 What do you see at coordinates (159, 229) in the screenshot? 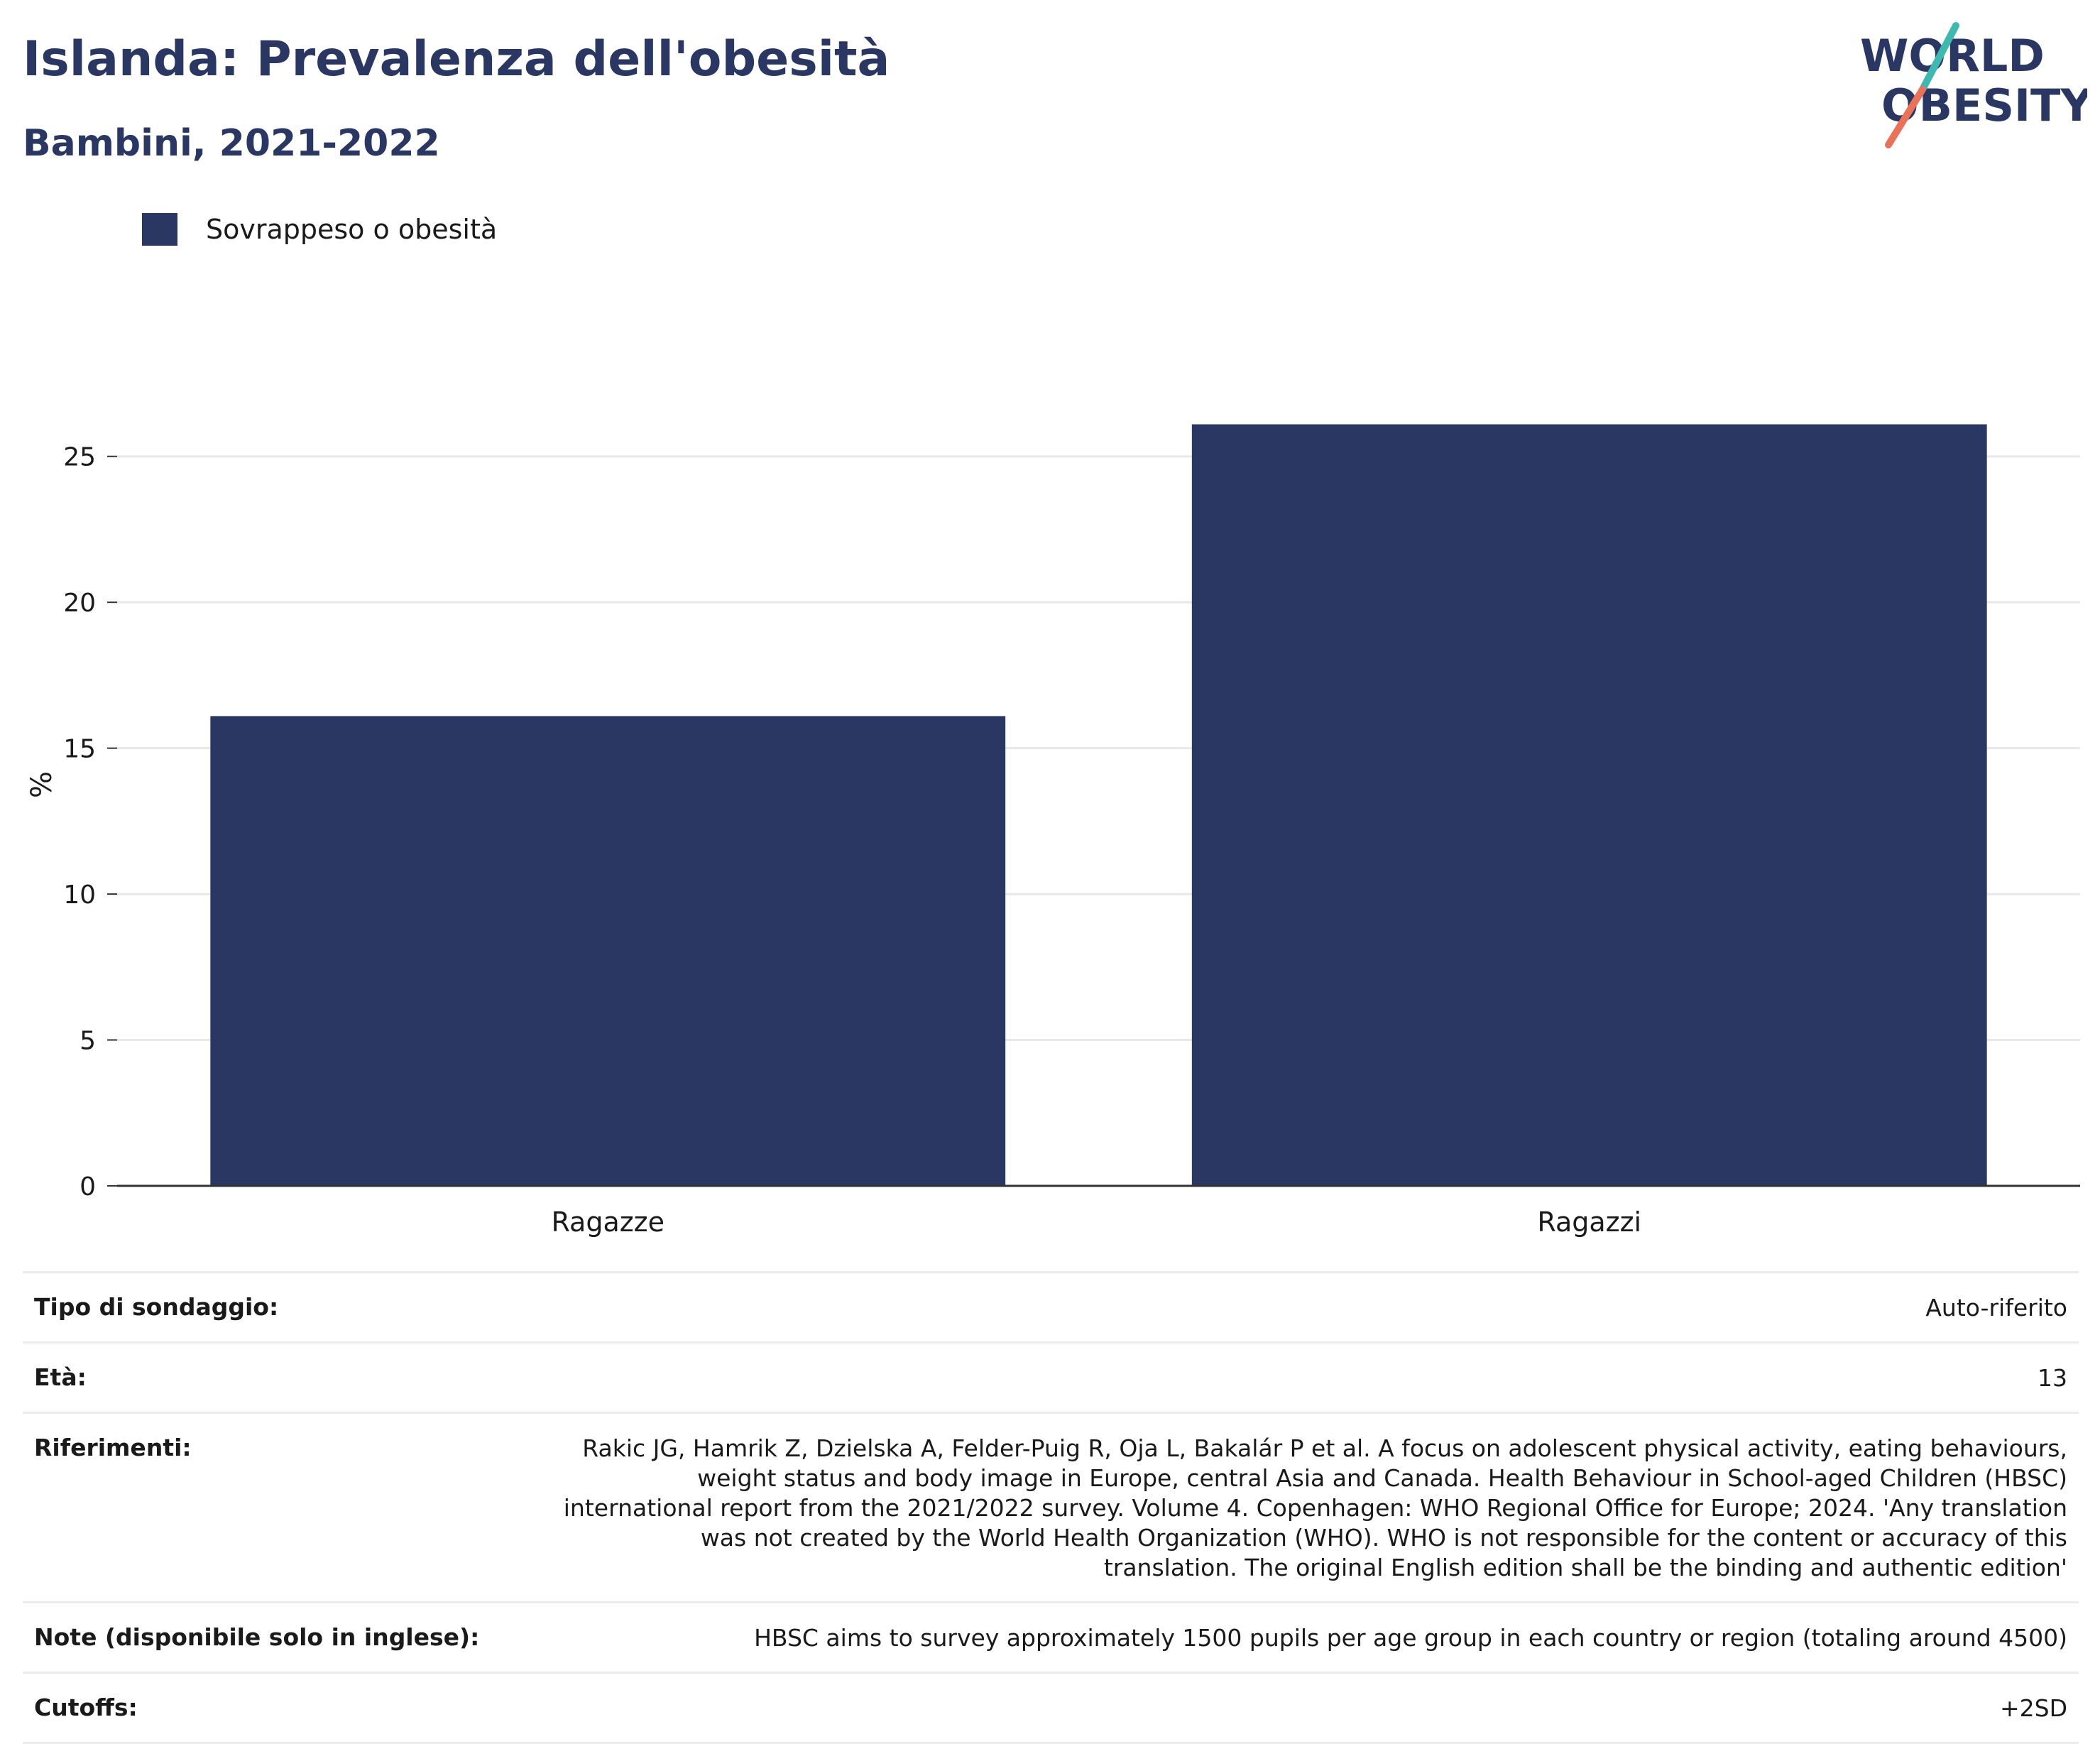
I see `legend-swatch` at bounding box center [159, 229].